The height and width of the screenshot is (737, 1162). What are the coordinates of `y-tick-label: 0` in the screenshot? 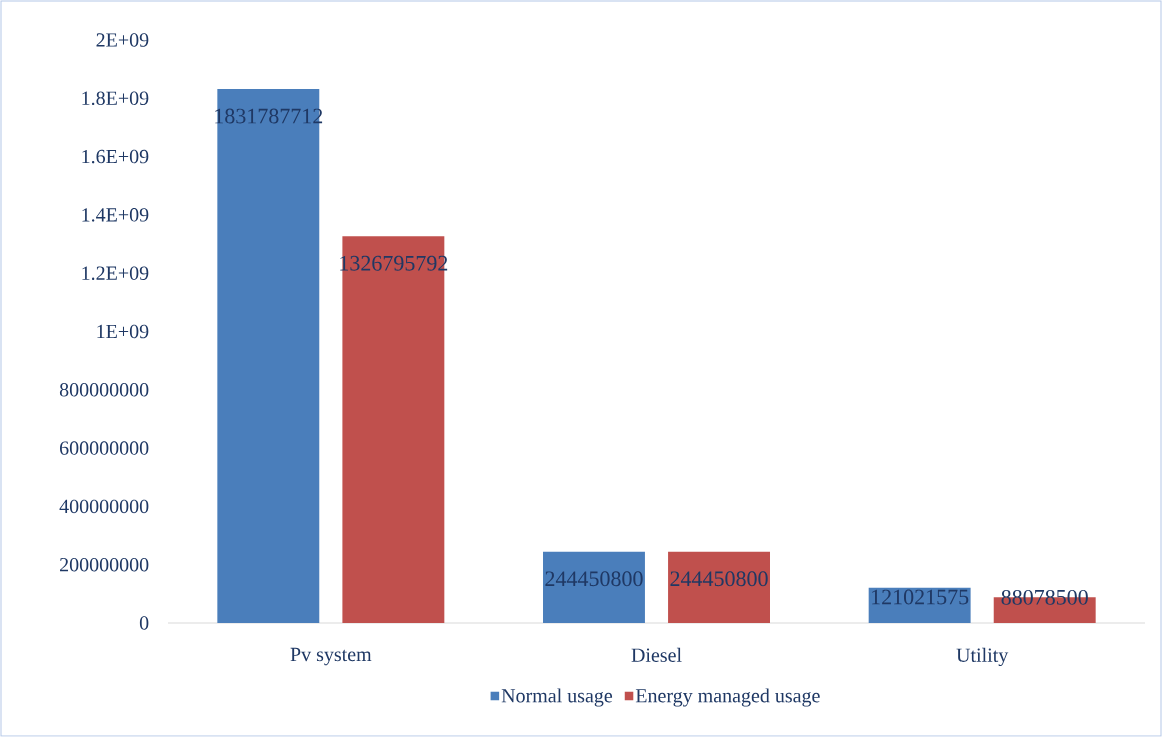 It's located at (144, 623).